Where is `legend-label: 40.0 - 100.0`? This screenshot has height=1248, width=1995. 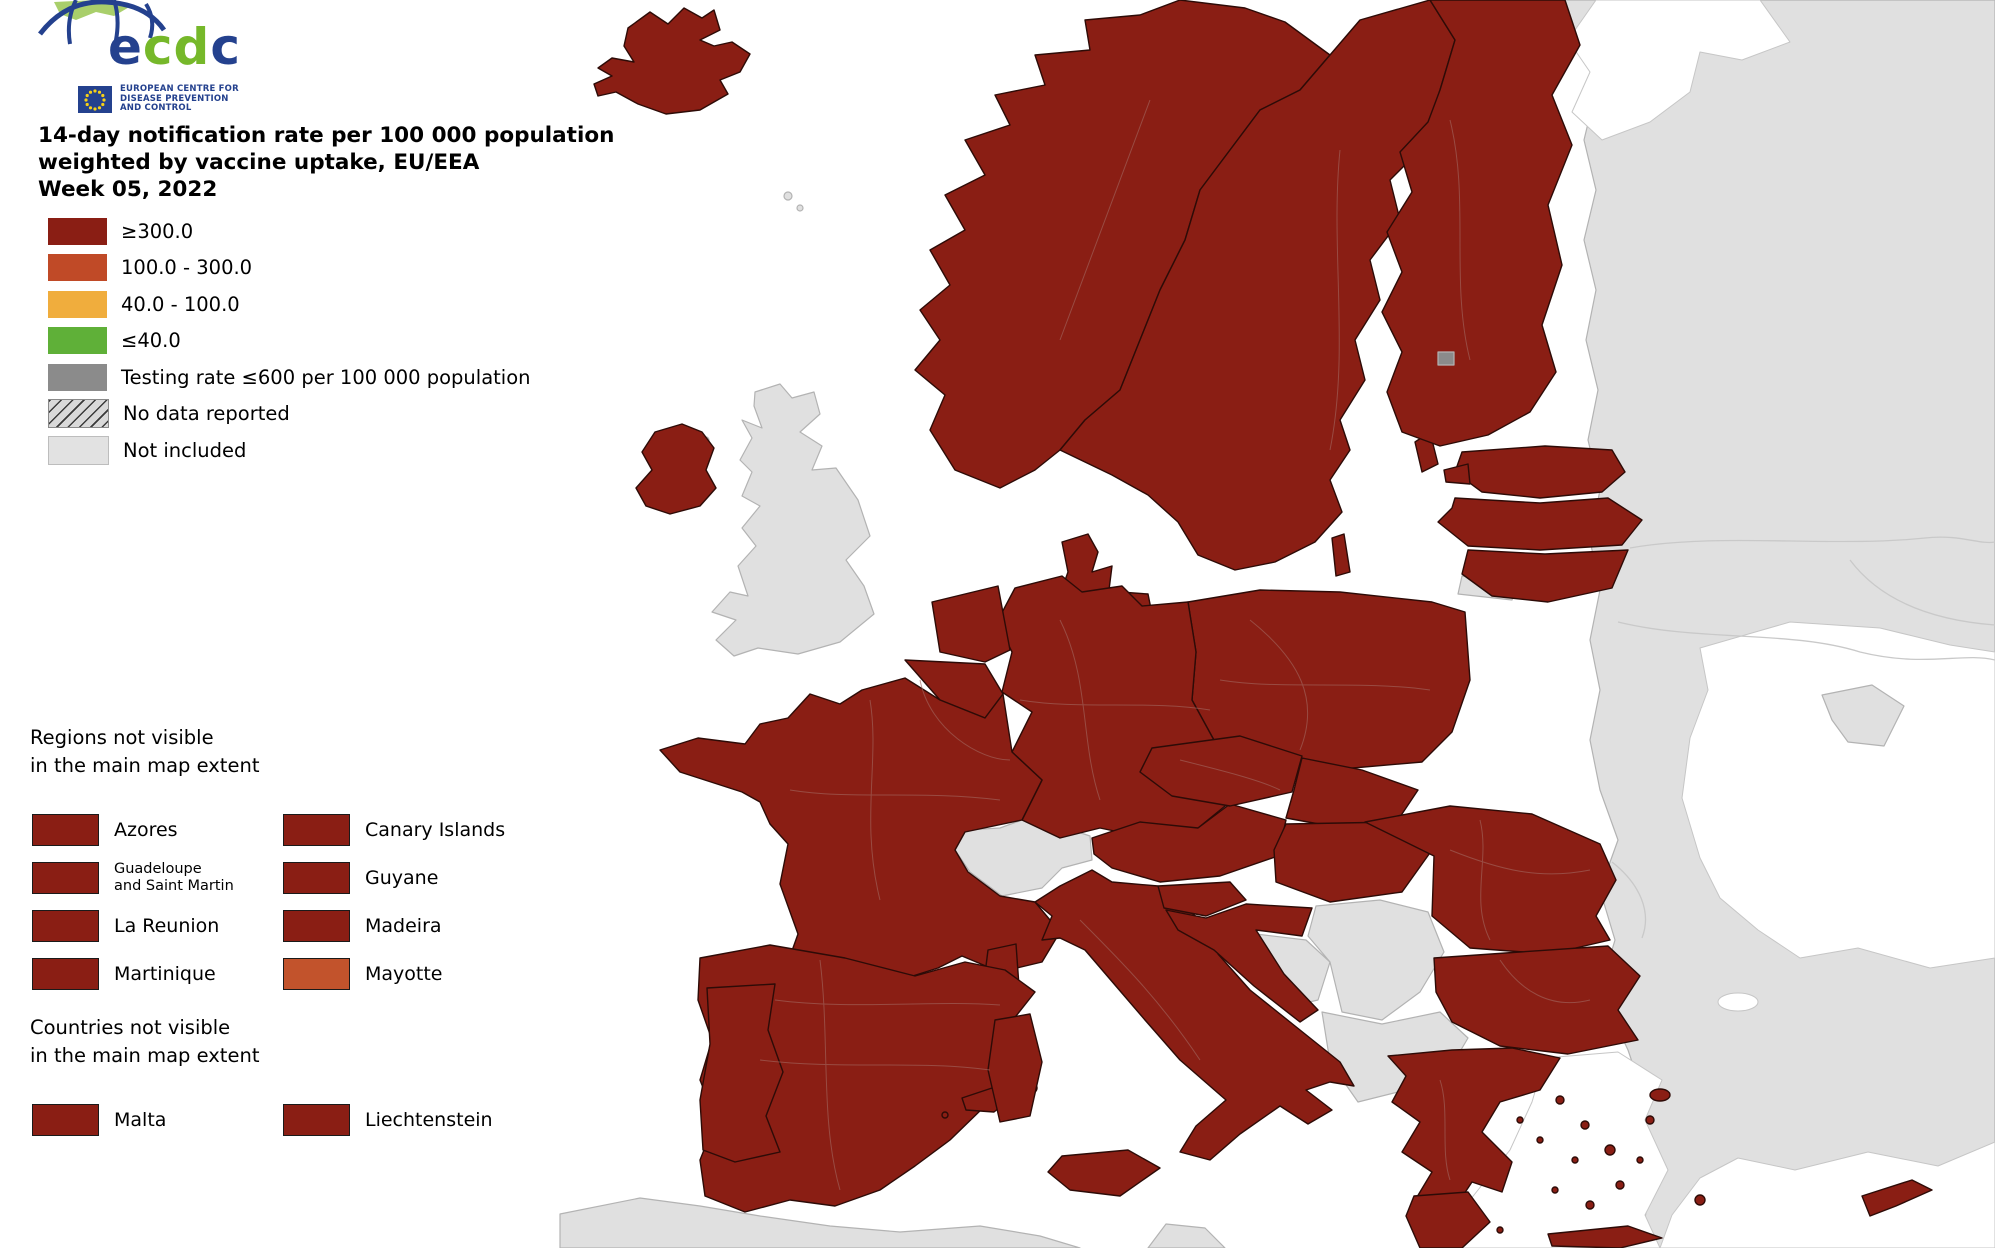
legend-label: 40.0 - 100.0 is located at coordinates (180, 304).